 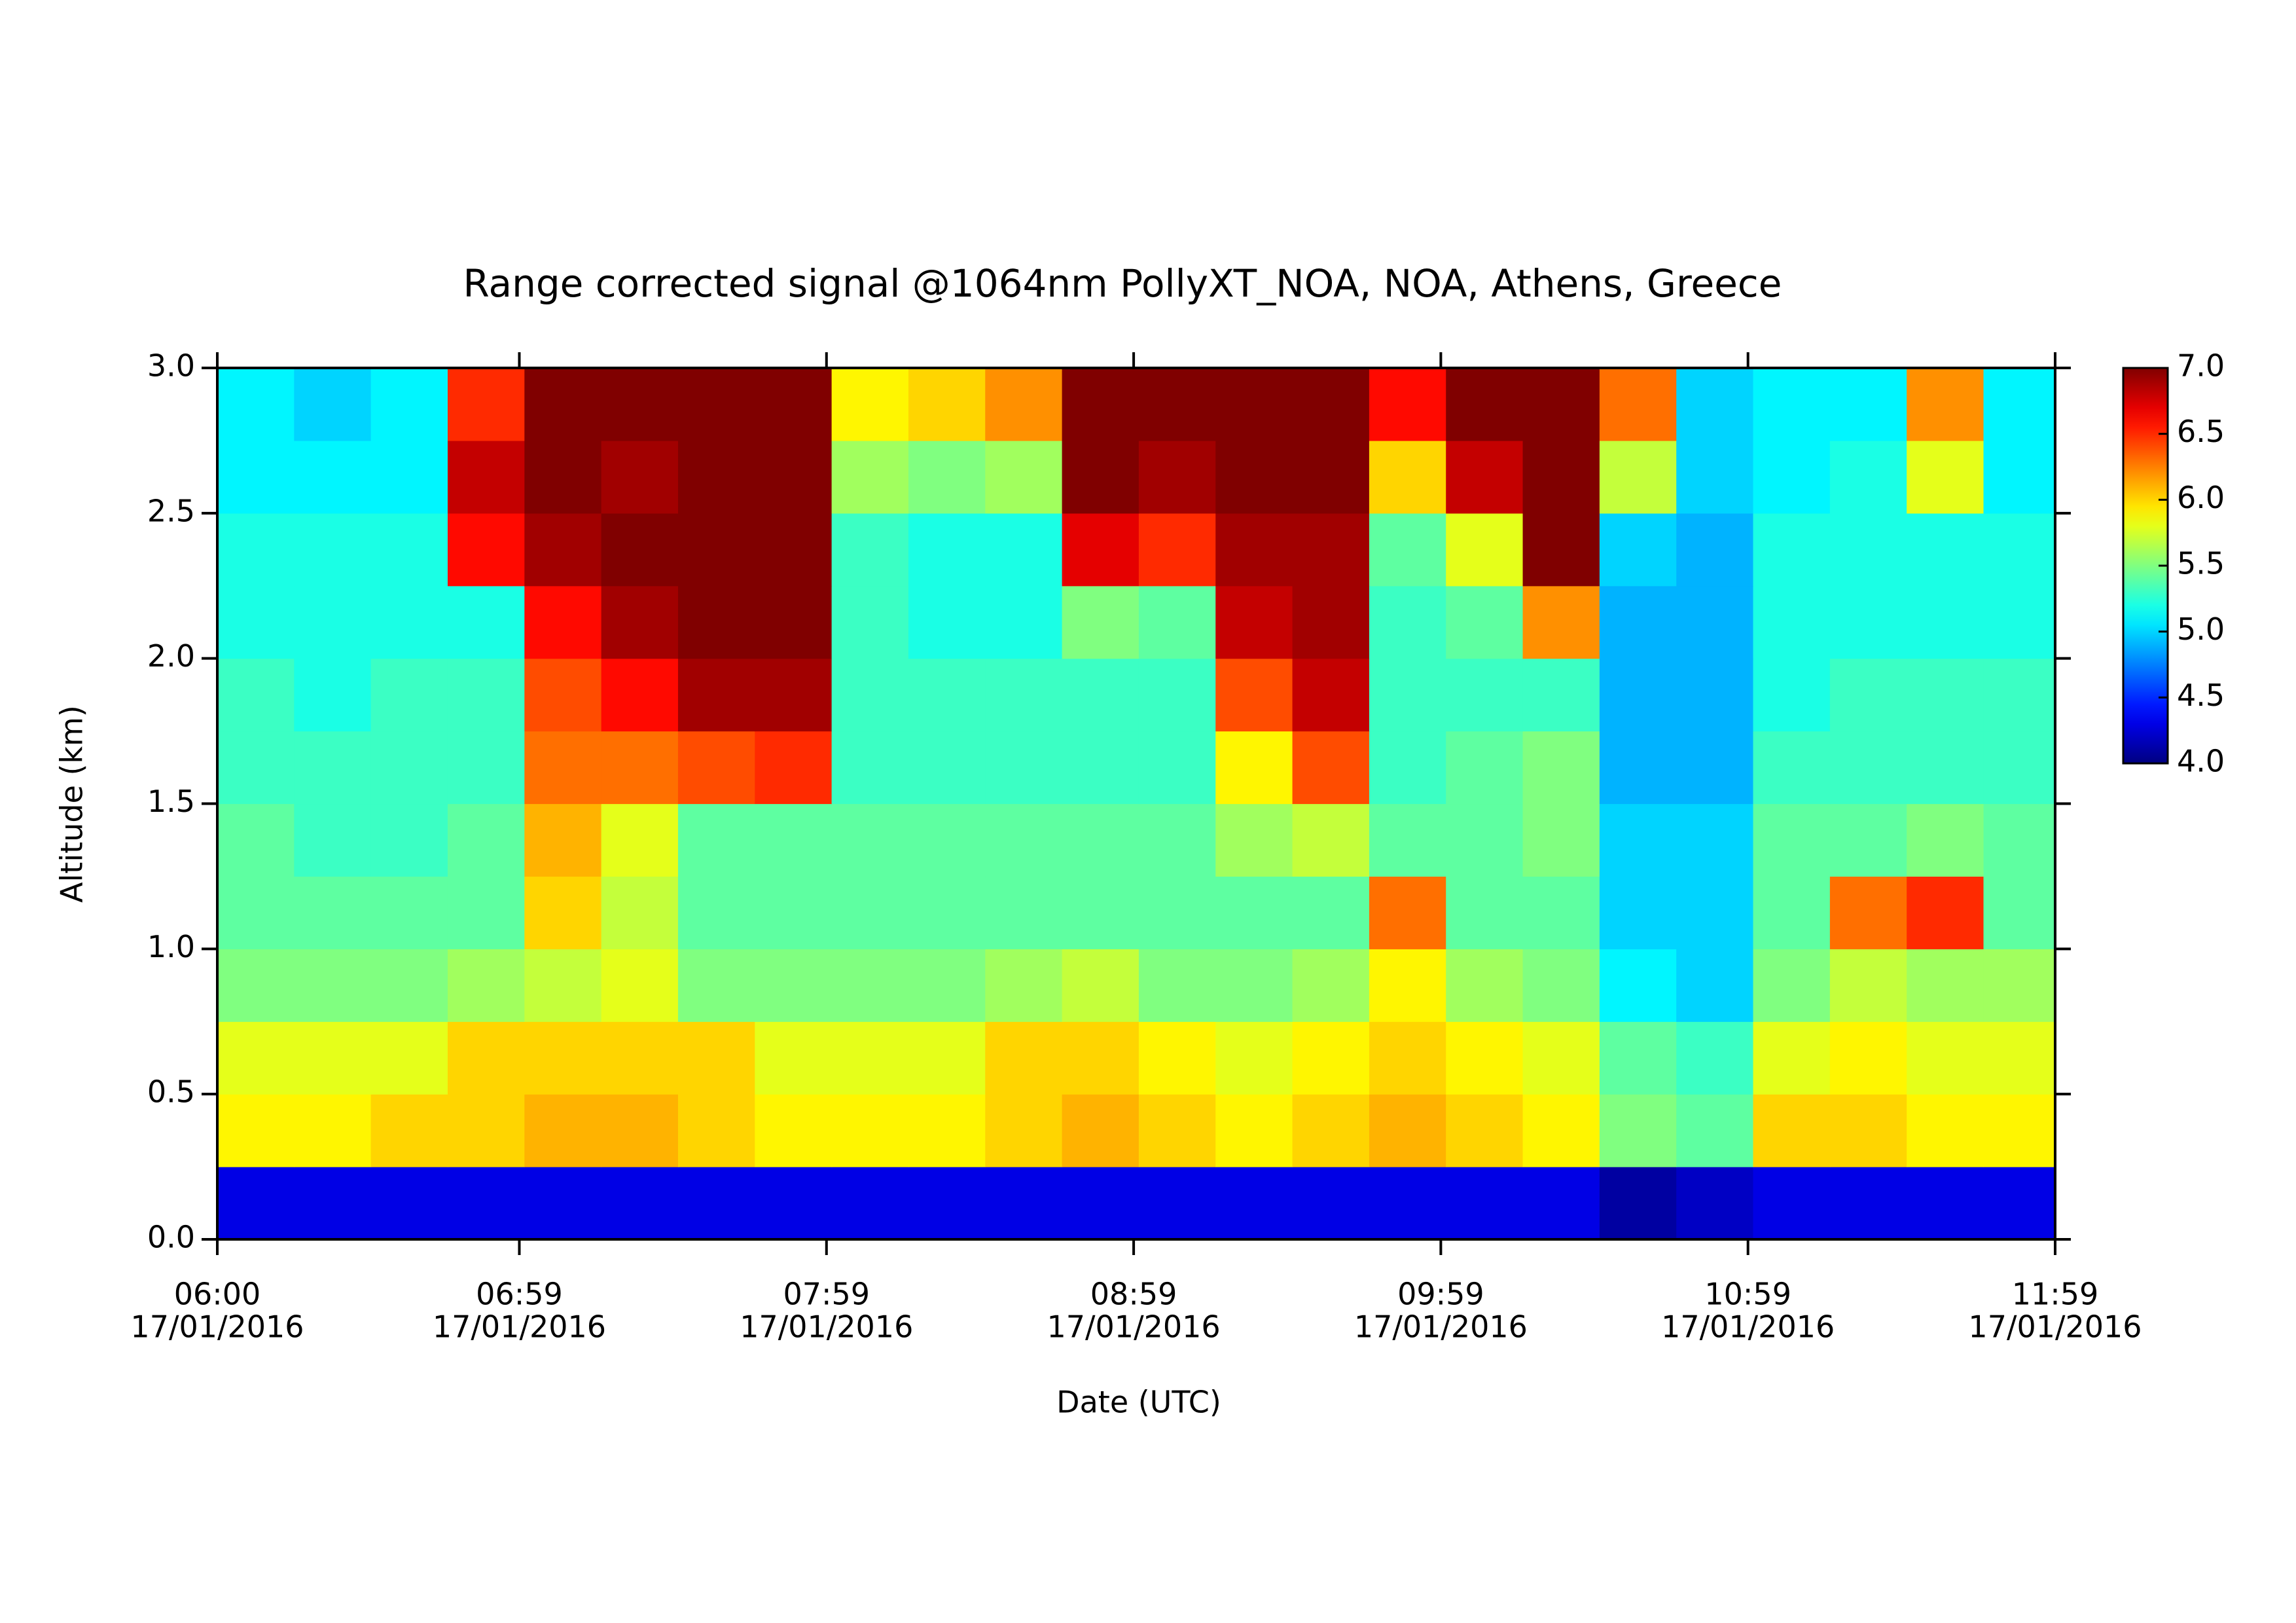 What do you see at coordinates (1133, 1294) in the screenshot?
I see `x-tick-label: 08:59` at bounding box center [1133, 1294].